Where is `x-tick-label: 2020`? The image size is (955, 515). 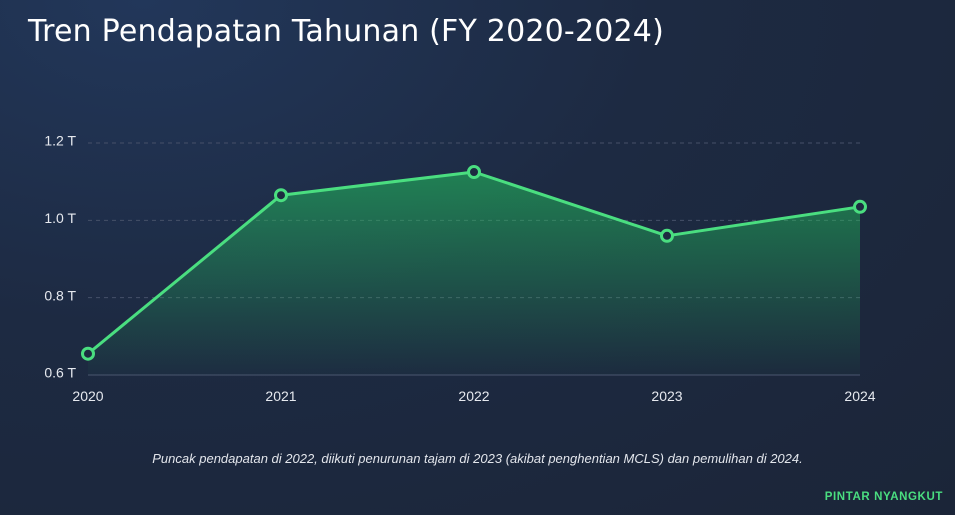 x-tick-label: 2020 is located at coordinates (87, 396).